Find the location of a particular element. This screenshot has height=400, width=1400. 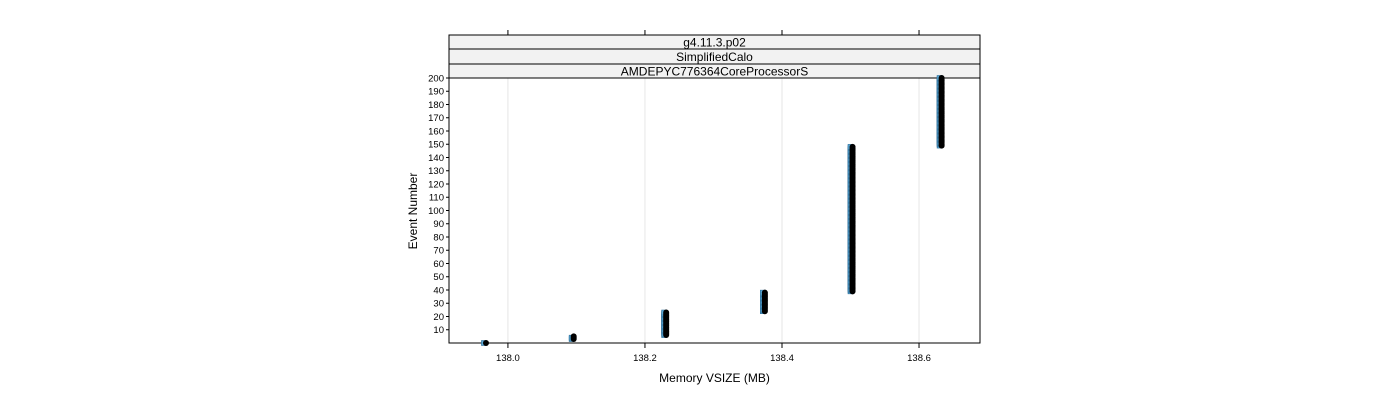

x-tick-label: 138.0 is located at coordinates (508, 358).